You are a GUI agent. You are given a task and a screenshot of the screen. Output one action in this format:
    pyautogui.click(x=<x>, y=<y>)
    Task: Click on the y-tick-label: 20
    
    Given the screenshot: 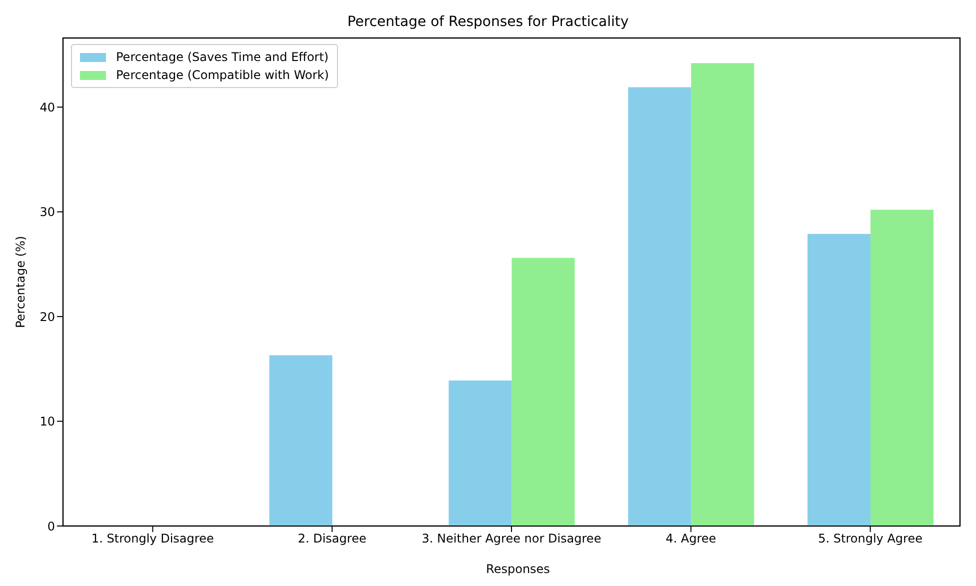 What is the action you would take?
    pyautogui.click(x=47, y=317)
    